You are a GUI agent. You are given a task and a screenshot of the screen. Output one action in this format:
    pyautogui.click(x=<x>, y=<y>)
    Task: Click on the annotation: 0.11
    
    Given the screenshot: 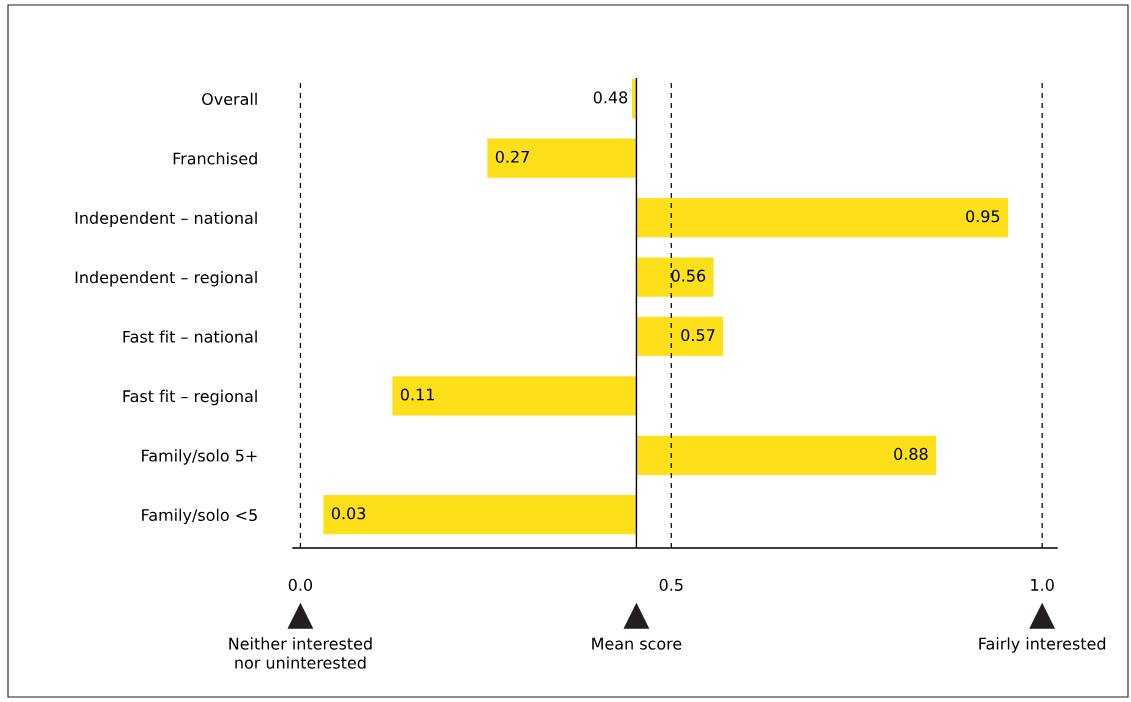 What is the action you would take?
    pyautogui.click(x=417, y=394)
    